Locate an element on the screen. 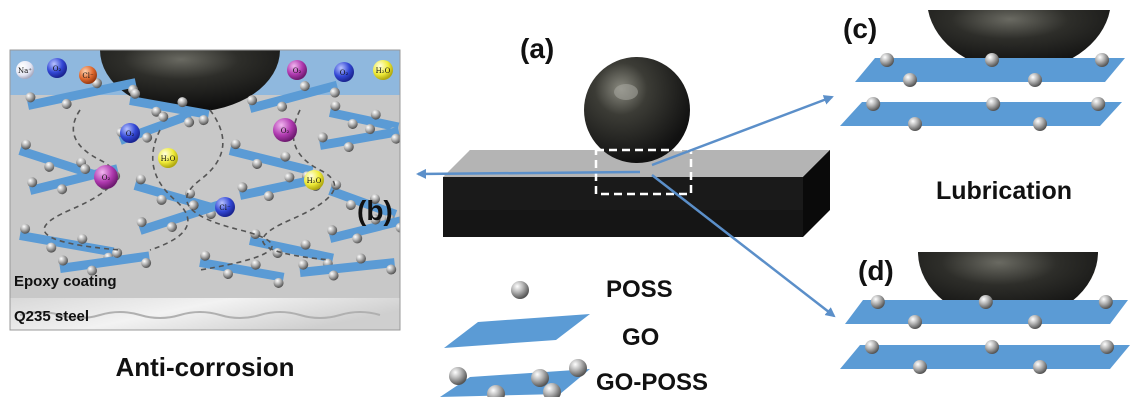 The height and width of the screenshot is (397, 1141). species-o2f: O₂ is located at coordinates (106, 177).